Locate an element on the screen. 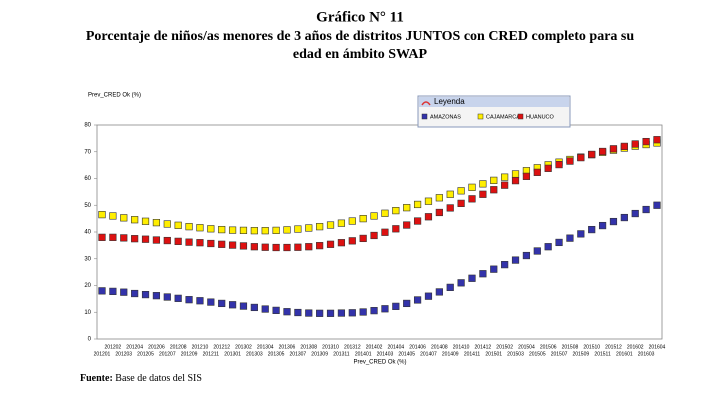  x-tick-label: 201207 is located at coordinates (167, 354).